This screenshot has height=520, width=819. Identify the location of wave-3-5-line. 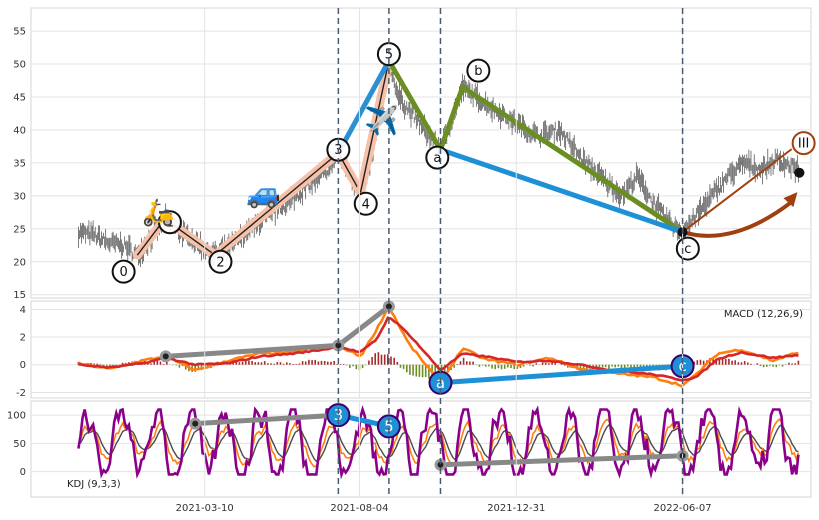
(364, 107).